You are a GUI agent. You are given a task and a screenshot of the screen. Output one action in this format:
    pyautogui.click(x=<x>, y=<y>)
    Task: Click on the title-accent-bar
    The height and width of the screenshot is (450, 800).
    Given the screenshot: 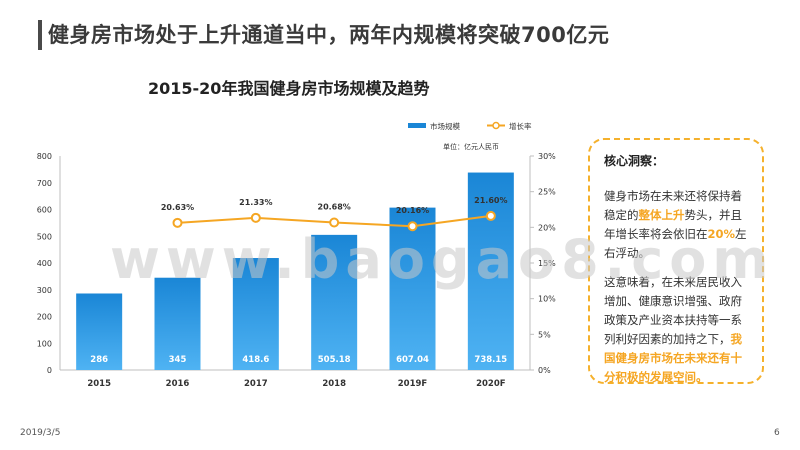 What is the action you would take?
    pyautogui.click(x=40, y=35)
    